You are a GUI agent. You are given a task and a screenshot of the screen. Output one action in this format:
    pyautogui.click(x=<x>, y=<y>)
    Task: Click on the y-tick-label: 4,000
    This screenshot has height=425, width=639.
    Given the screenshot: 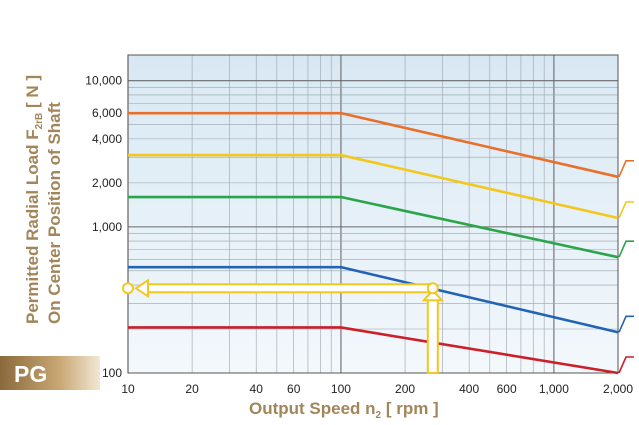 What is the action you would take?
    pyautogui.click(x=107, y=139)
    